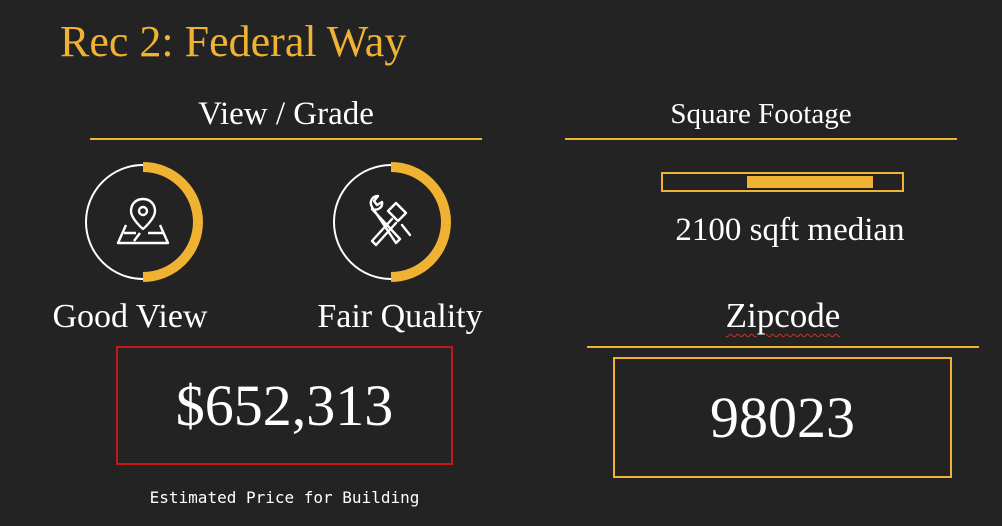 The height and width of the screenshot is (526, 1002). I want to click on tools-icon, so click(390, 220).